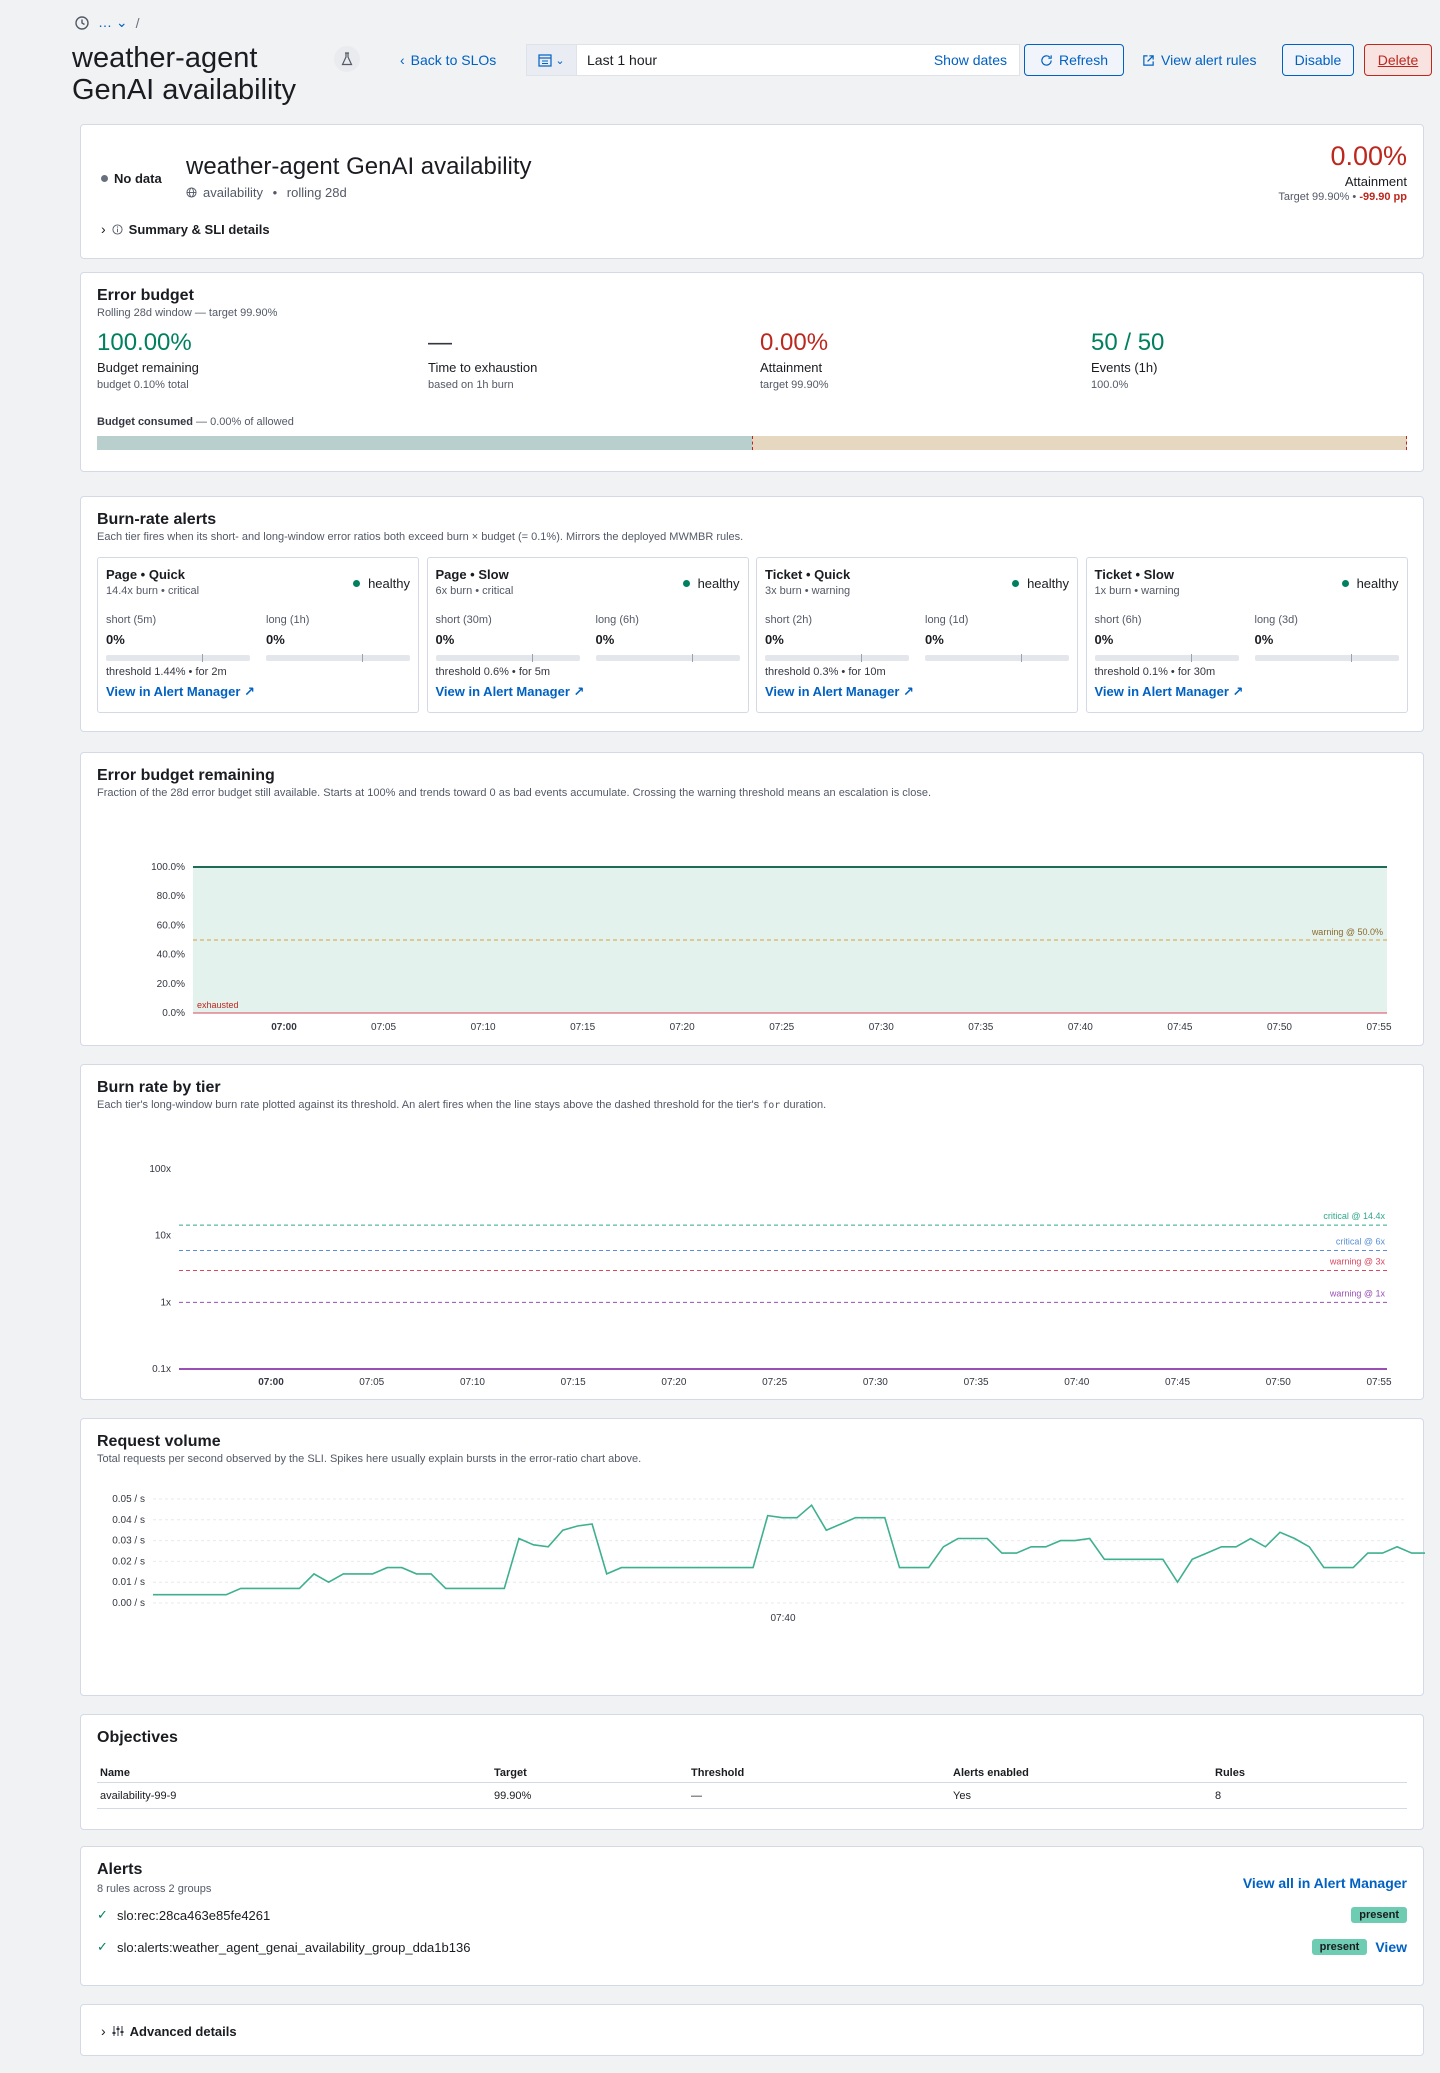 The width and height of the screenshot is (1440, 2073). What do you see at coordinates (970, 60) in the screenshot?
I see `show-dates-link: Show dates` at bounding box center [970, 60].